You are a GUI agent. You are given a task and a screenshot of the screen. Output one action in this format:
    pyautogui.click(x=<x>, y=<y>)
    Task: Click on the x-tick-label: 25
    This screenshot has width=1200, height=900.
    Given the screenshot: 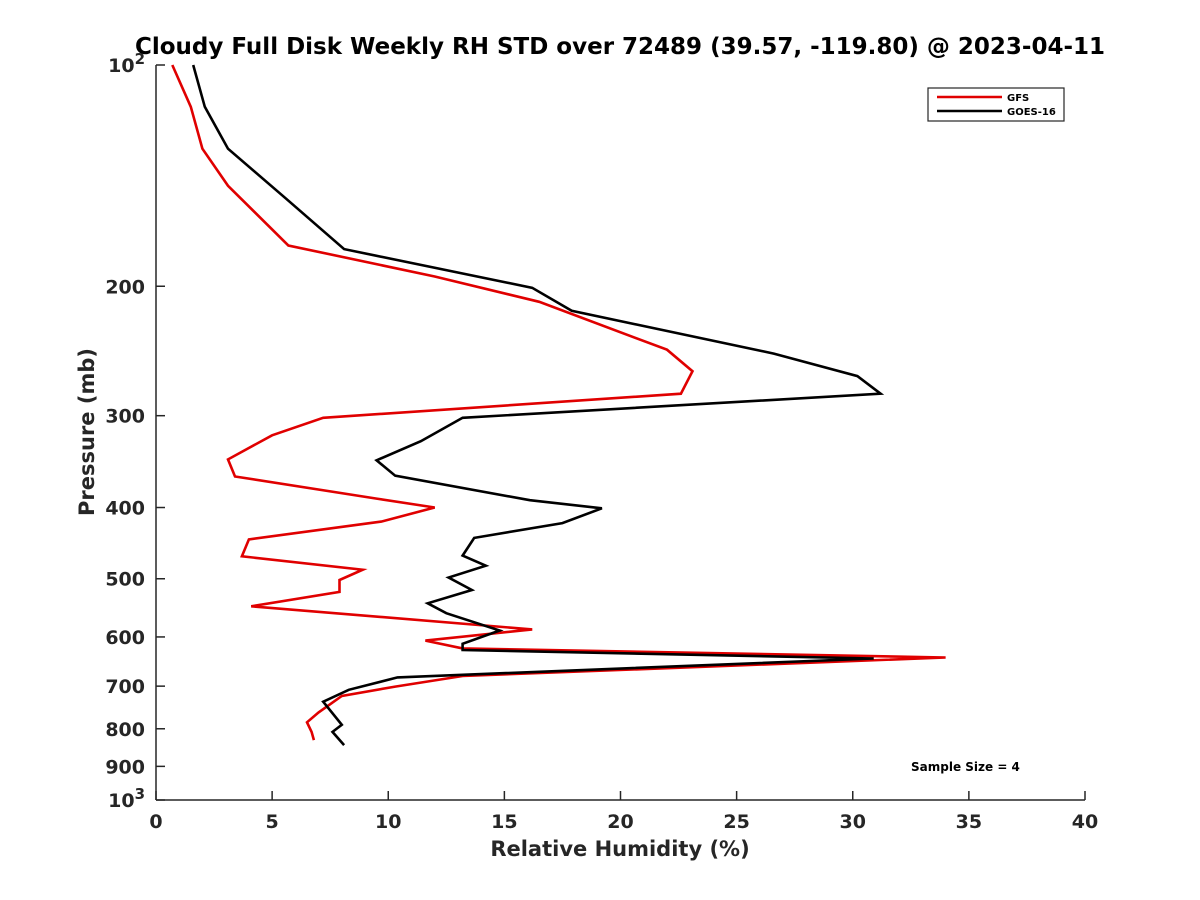 What is the action you would take?
    pyautogui.click(x=736, y=822)
    